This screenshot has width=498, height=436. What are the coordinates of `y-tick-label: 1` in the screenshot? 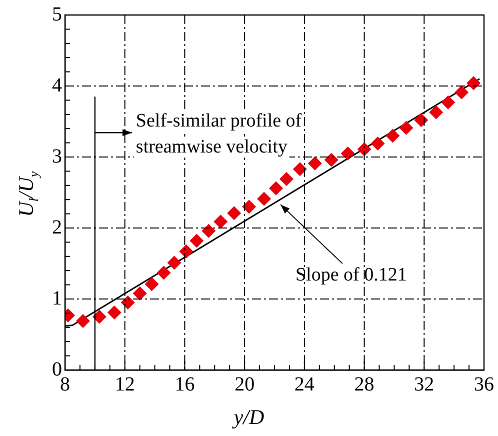 It's located at (57, 298).